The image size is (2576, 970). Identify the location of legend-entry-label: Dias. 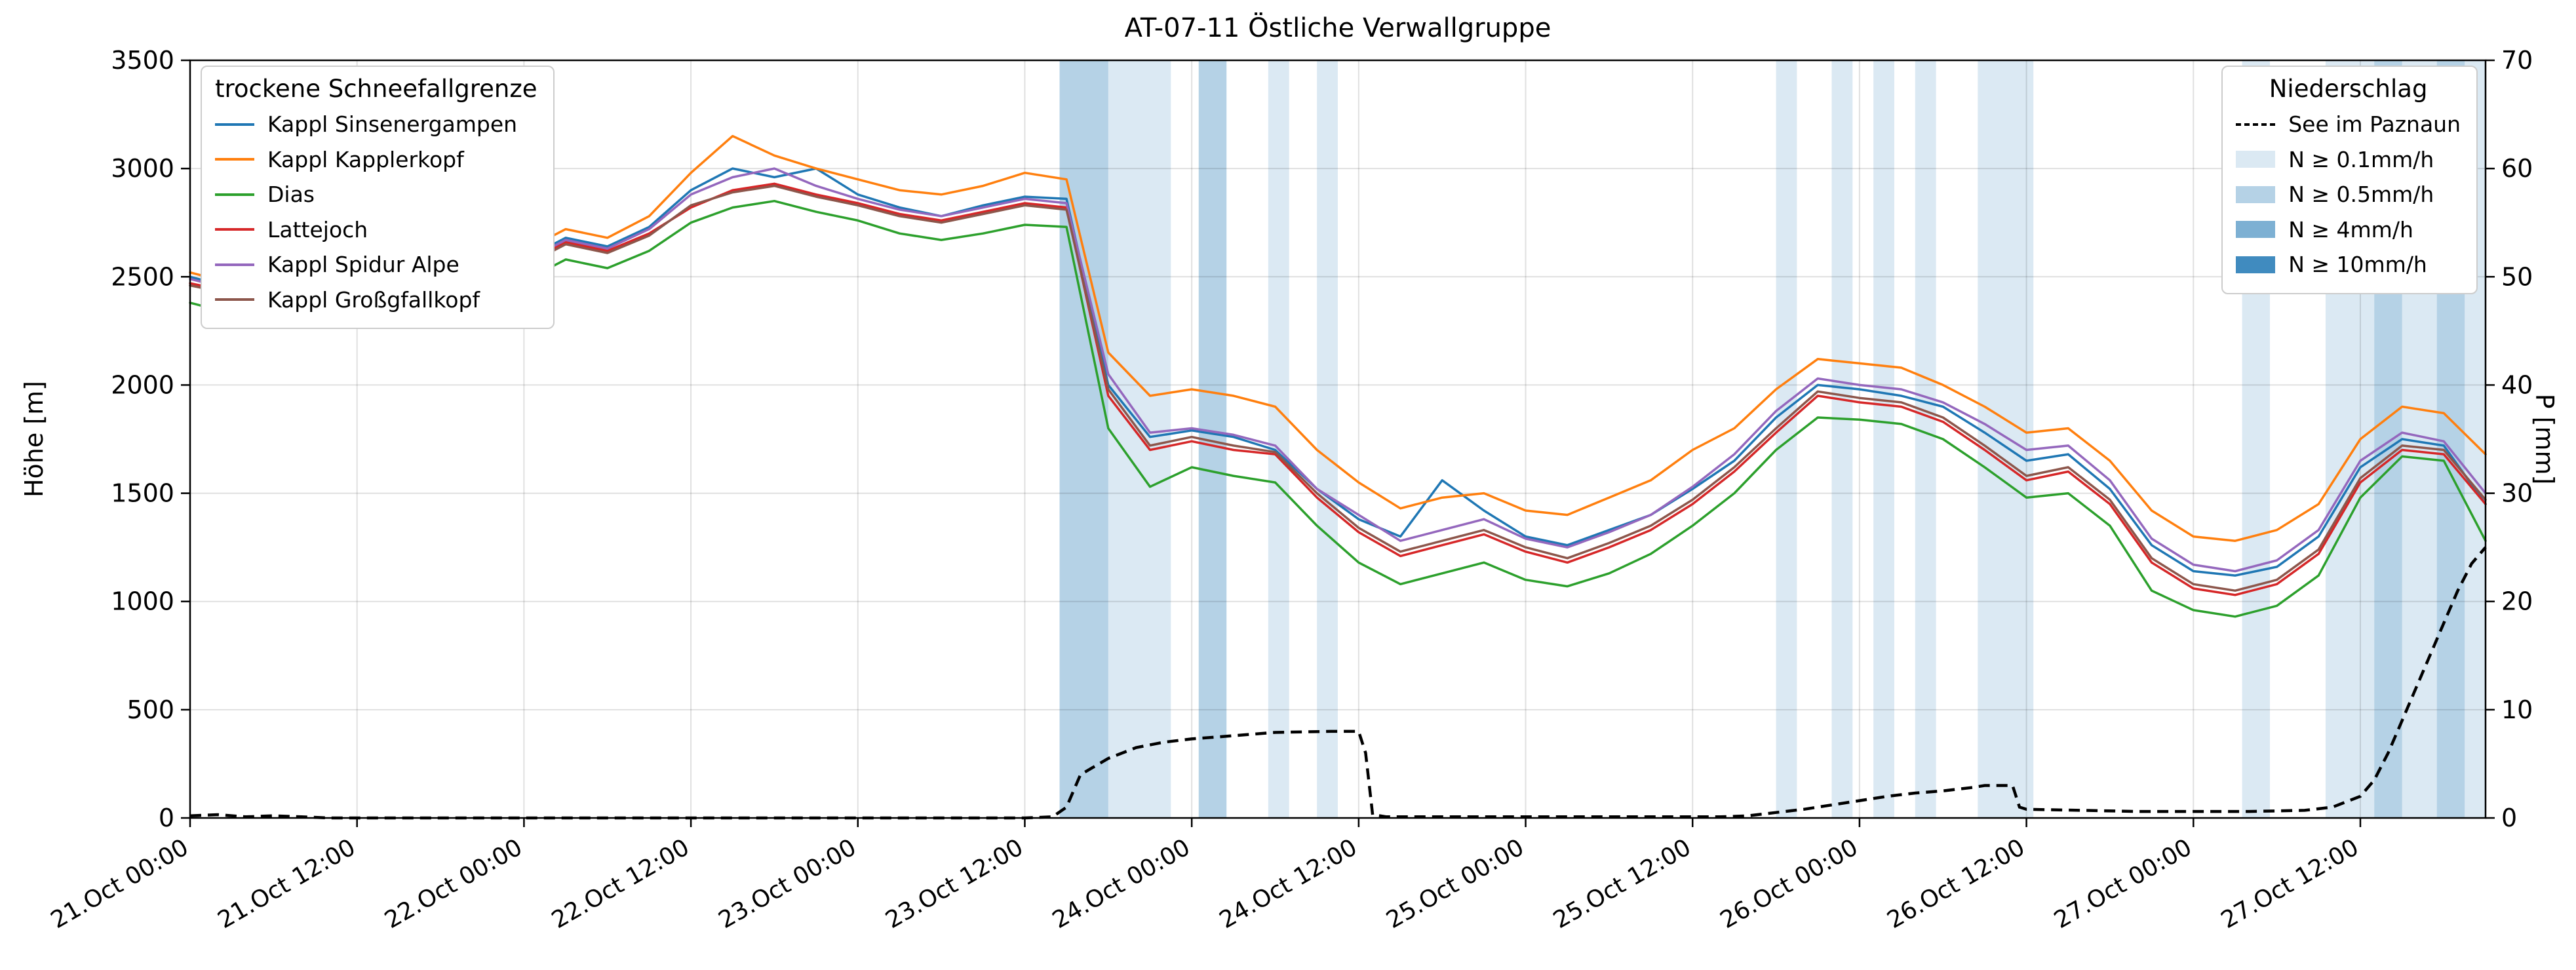
(291, 194).